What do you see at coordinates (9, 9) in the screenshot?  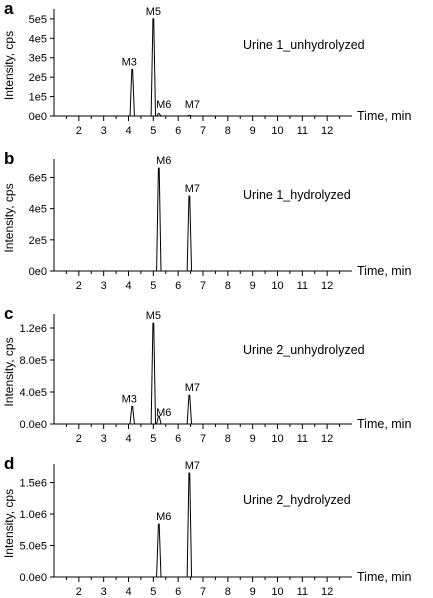 I see `panel-letter: a` at bounding box center [9, 9].